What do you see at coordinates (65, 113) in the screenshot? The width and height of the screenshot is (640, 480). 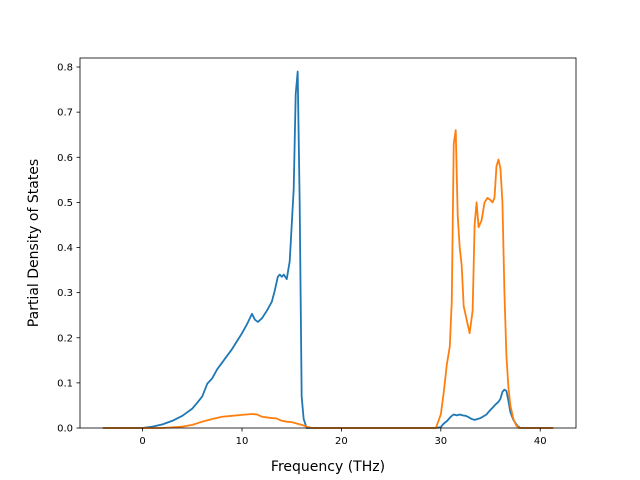 I see `y-tick-label: 0.7` at bounding box center [65, 113].